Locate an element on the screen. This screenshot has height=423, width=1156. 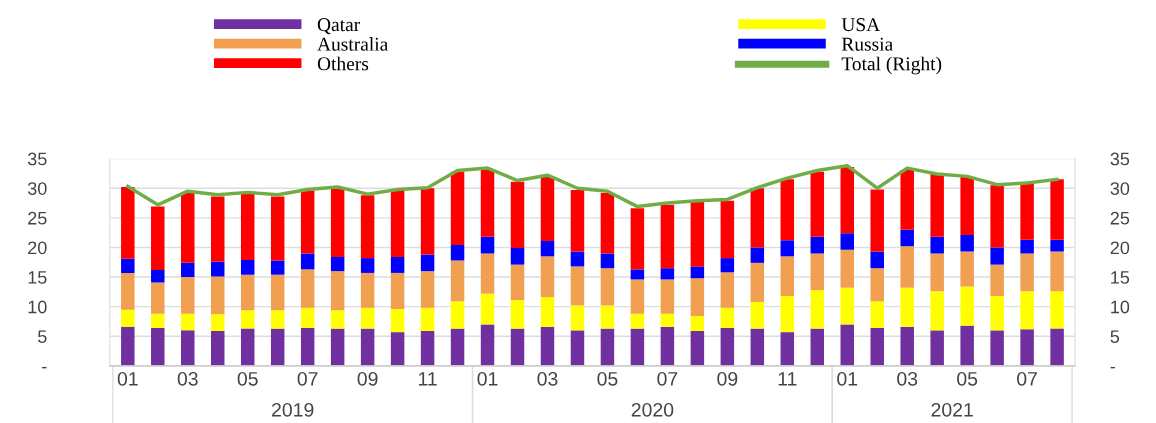
x-tick-label: 03 is located at coordinates (187, 378).